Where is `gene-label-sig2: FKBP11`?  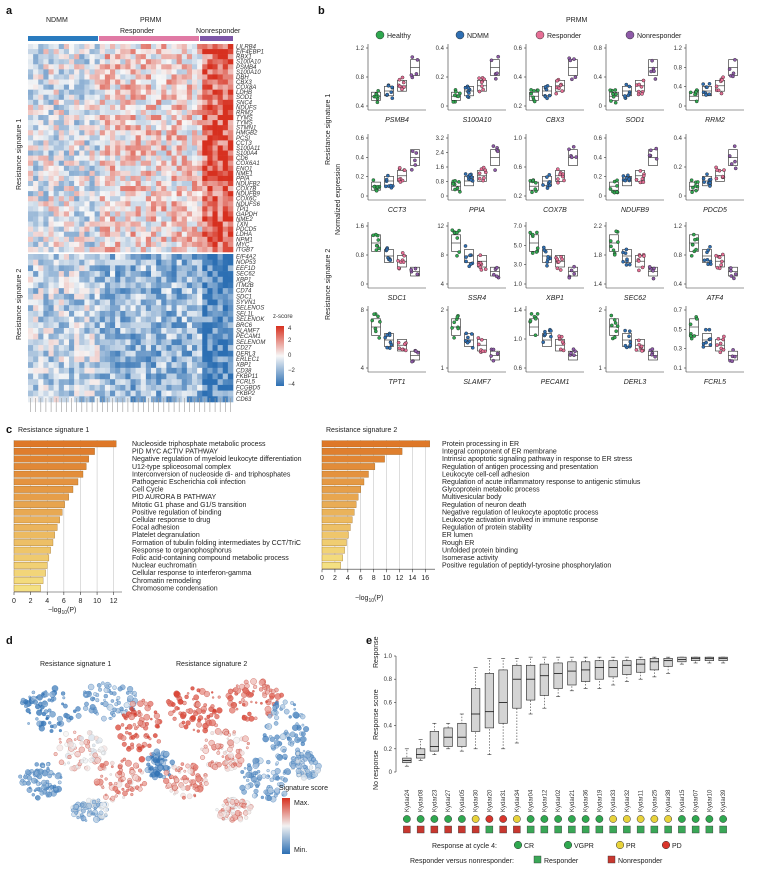 gene-label-sig2: FKBP11 is located at coordinates (247, 377).